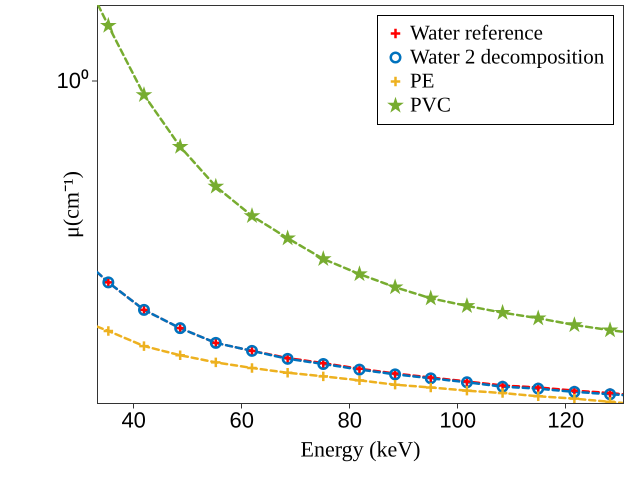 The image size is (624, 481). What do you see at coordinates (72, 80) in the screenshot?
I see `text: 10⁰` at bounding box center [72, 80].